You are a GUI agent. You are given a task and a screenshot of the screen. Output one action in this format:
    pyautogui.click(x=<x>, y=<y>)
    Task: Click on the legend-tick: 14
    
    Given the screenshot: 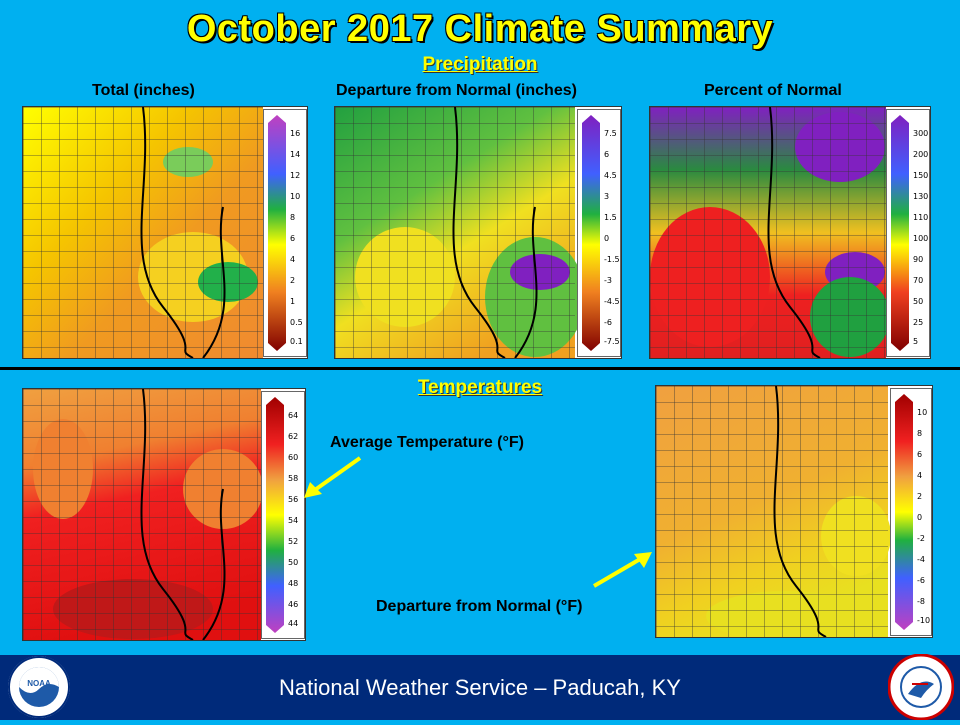 What is the action you would take?
    pyautogui.click(x=295, y=154)
    